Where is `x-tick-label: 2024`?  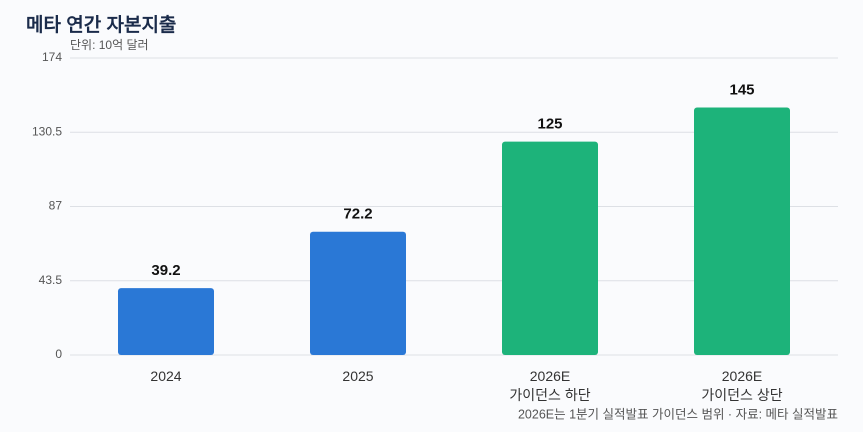
x-tick-label: 2024 is located at coordinates (166, 376).